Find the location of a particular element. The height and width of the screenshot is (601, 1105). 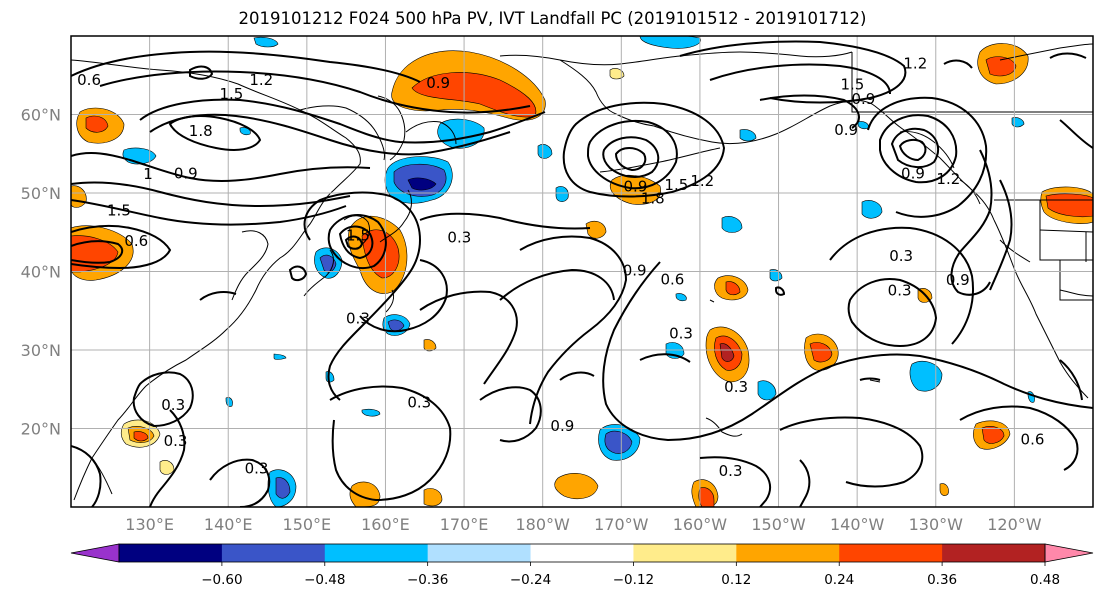

latitude-labels: 20°N 30°N 40°N 50°N 60°N is located at coordinates (41, 272).